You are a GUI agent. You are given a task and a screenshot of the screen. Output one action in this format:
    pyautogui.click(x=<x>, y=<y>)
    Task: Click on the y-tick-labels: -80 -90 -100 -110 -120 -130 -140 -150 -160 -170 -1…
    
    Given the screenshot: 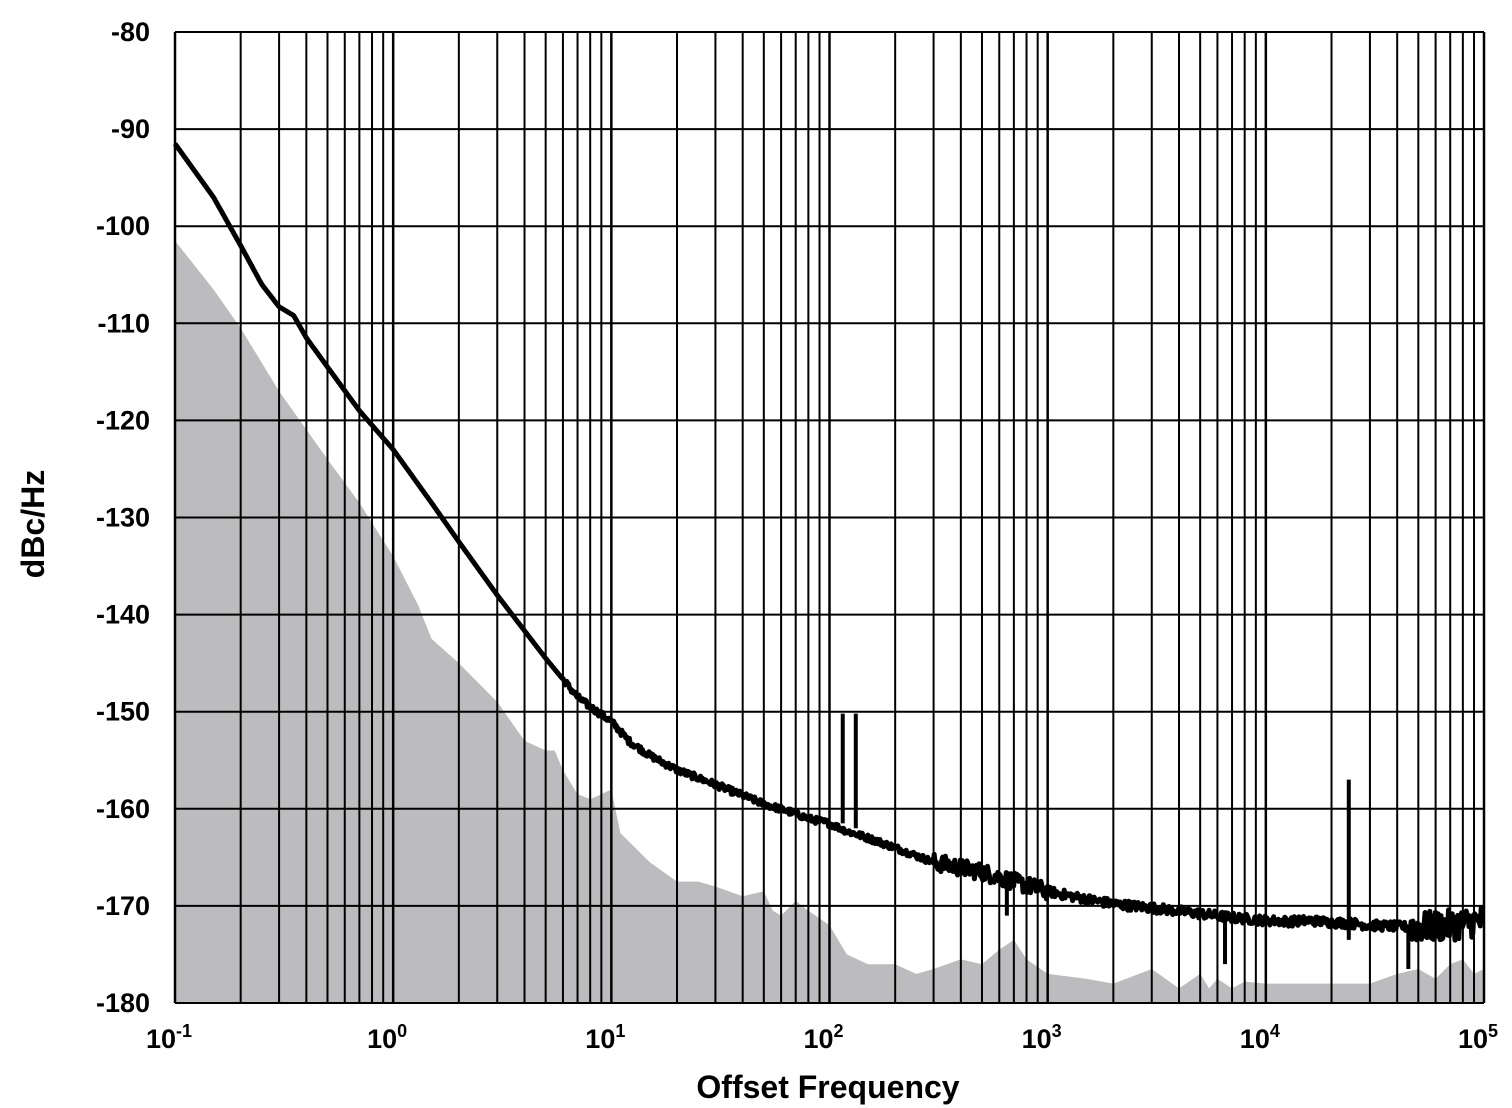 What is the action you would take?
    pyautogui.click(x=123, y=517)
    